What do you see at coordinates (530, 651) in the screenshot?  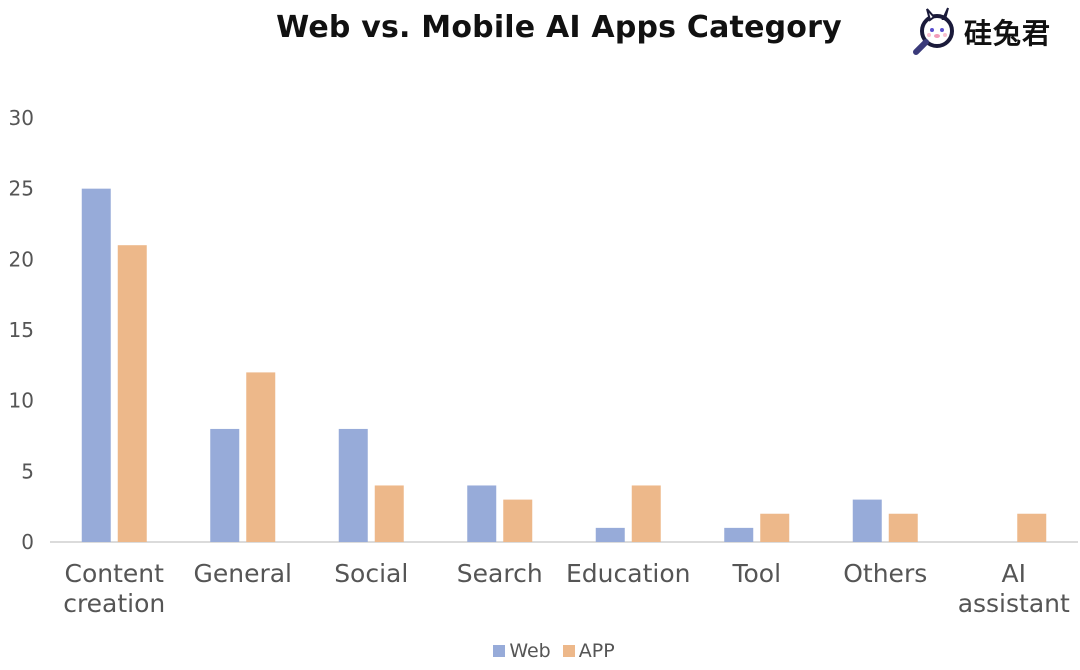 I see `legend-label: Web` at bounding box center [530, 651].